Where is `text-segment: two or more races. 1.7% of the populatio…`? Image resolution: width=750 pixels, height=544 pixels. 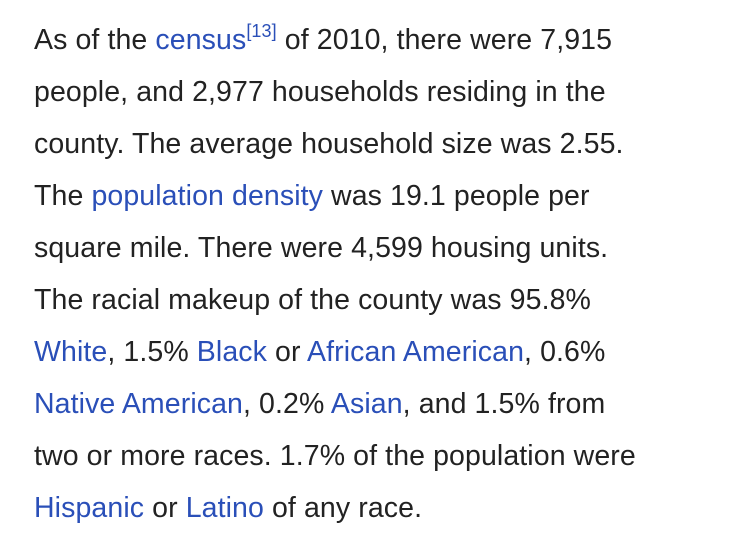
text-segment: two or more races. 1.7% of the populatio… is located at coordinates (335, 456).